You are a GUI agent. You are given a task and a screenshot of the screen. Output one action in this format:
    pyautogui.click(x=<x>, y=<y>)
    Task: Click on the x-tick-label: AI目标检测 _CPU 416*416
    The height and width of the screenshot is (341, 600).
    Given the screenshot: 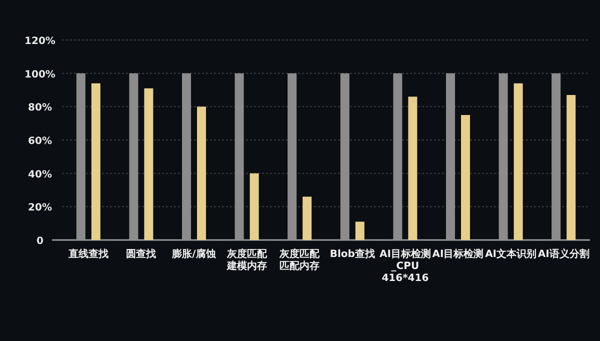 What is the action you would take?
    pyautogui.click(x=405, y=266)
    